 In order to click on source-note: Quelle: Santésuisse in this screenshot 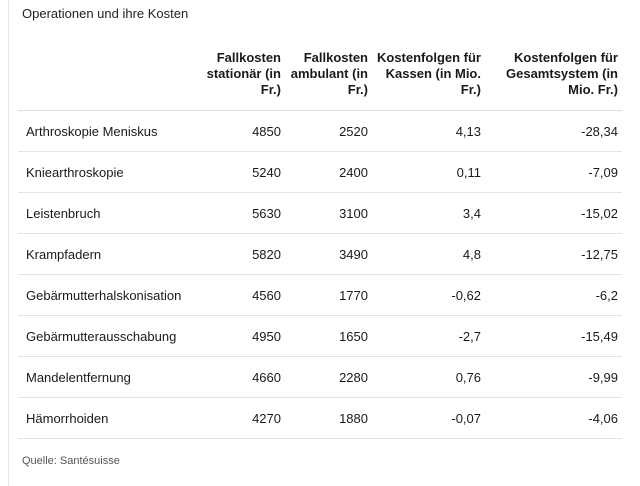, I will do `click(71, 461)`.